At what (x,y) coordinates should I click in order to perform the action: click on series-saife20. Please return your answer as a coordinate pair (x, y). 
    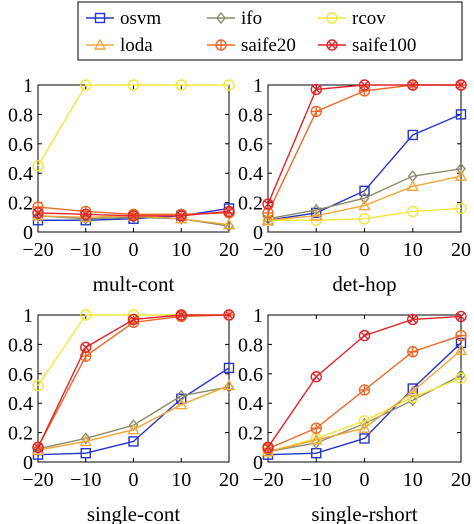
    Looking at the image, I should click on (364, 392).